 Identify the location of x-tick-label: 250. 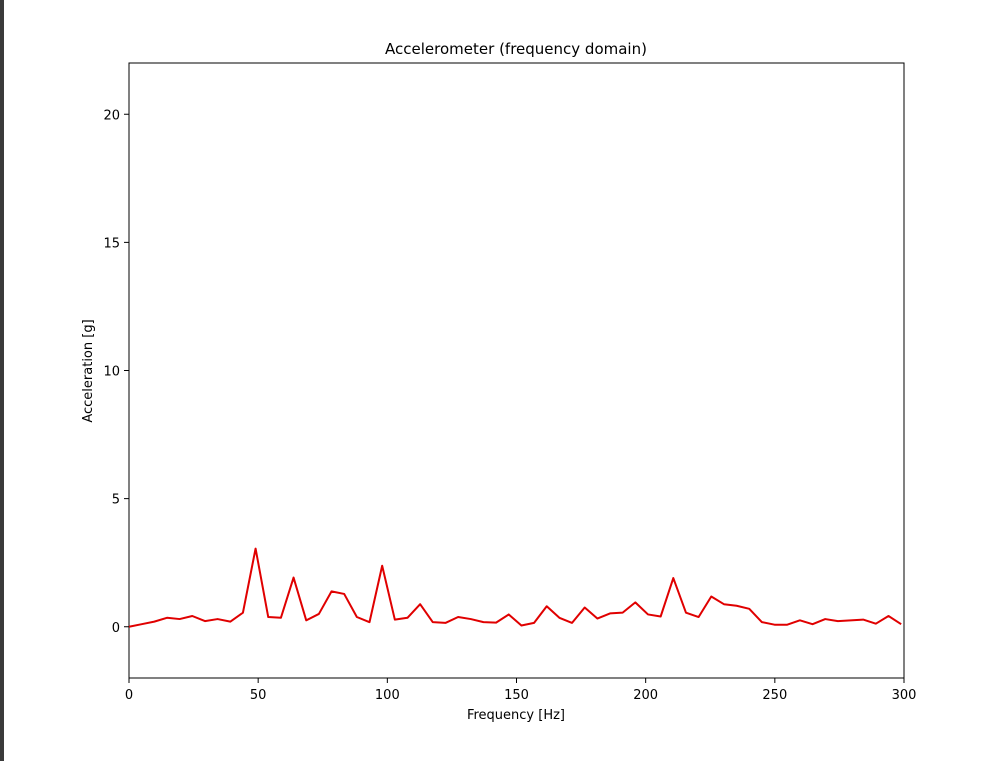
(774, 695).